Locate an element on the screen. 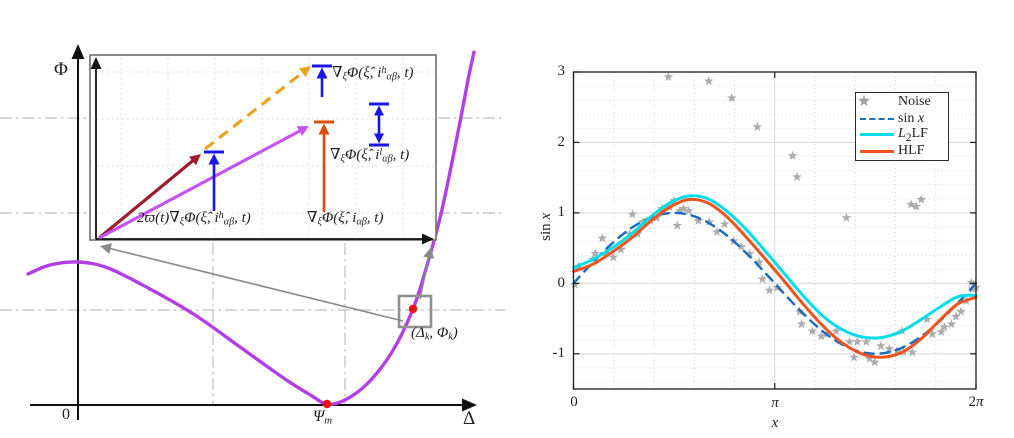 This screenshot has width=1014, height=438. l2lf-curve is located at coordinates (775, 267).